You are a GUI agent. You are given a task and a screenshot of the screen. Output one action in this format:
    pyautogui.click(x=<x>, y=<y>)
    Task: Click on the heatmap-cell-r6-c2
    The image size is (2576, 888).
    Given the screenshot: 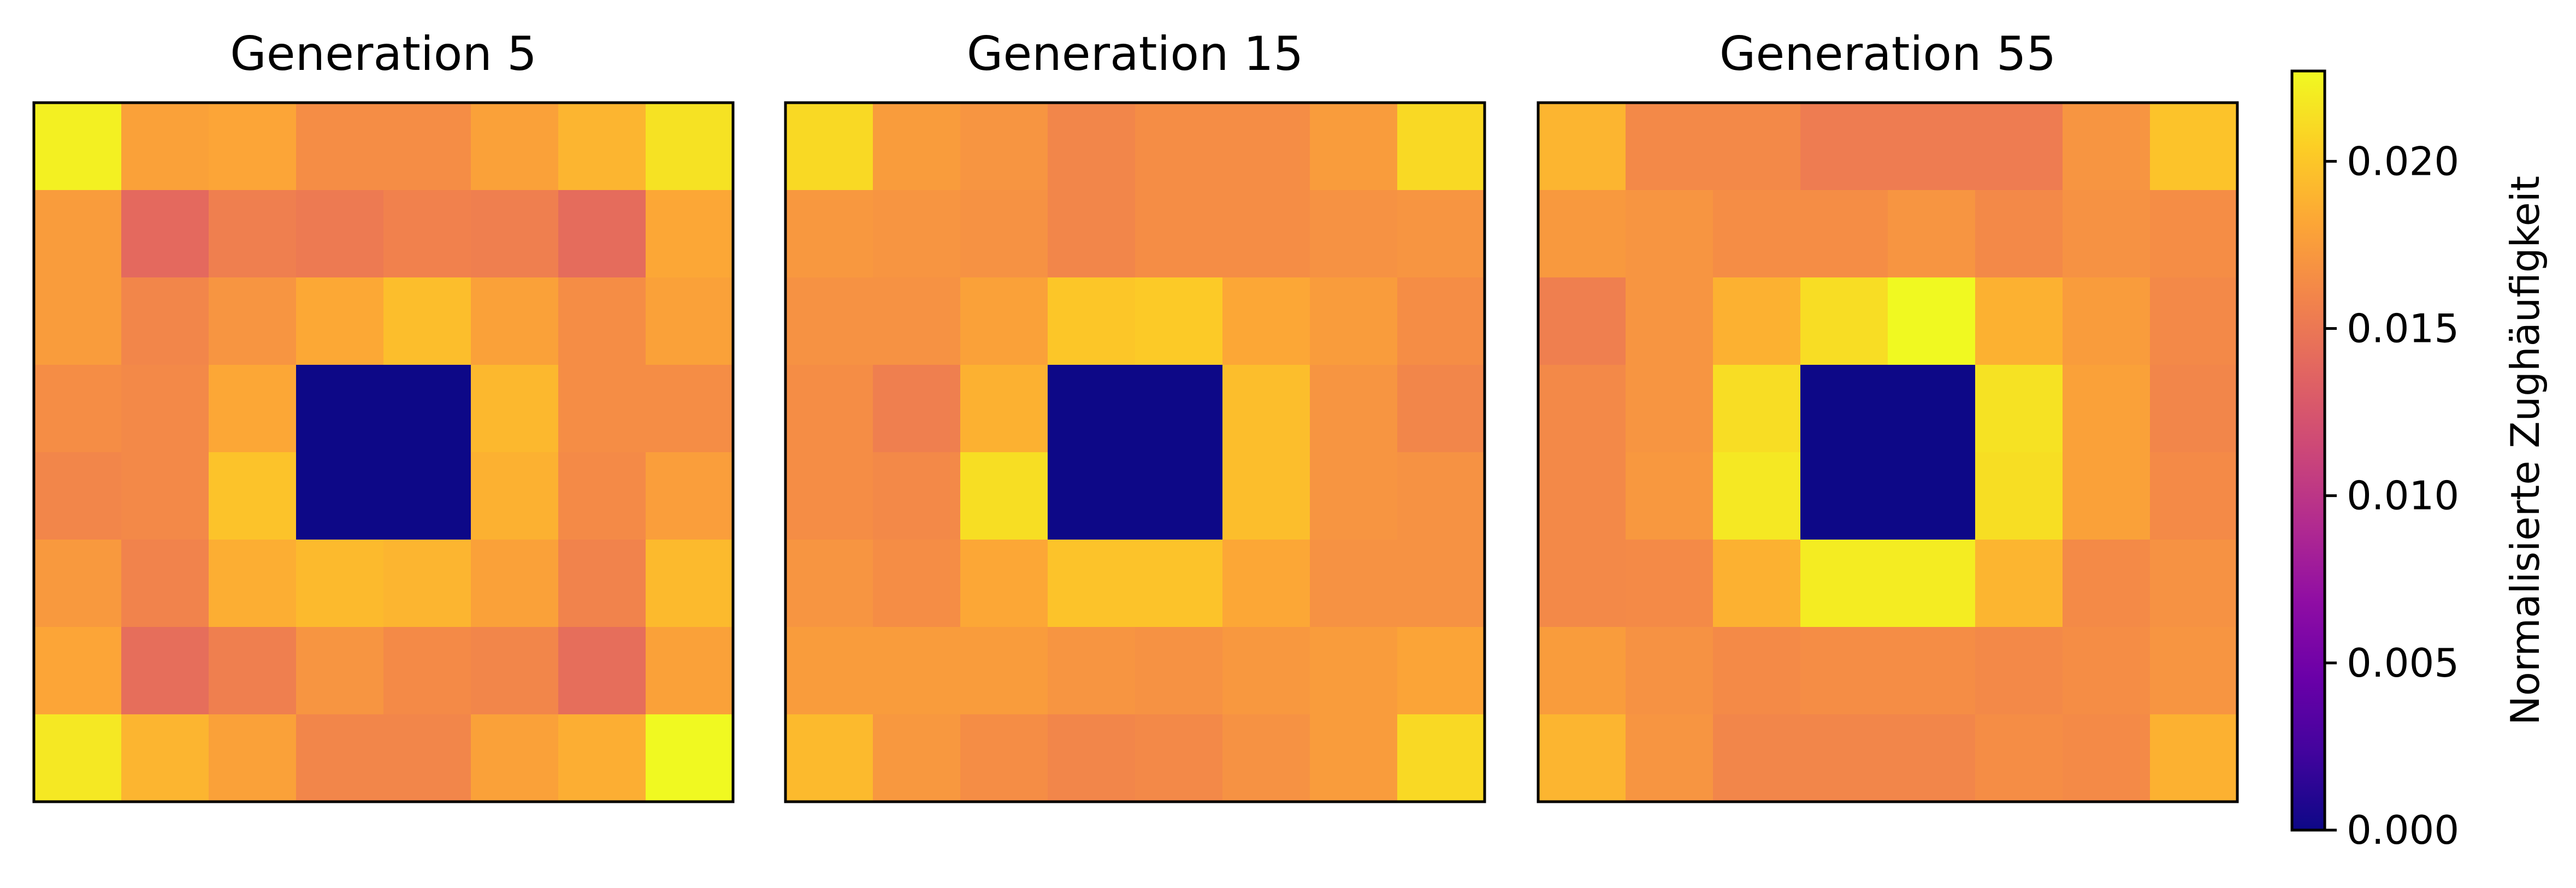 What is the action you would take?
    pyautogui.click(x=1004, y=671)
    